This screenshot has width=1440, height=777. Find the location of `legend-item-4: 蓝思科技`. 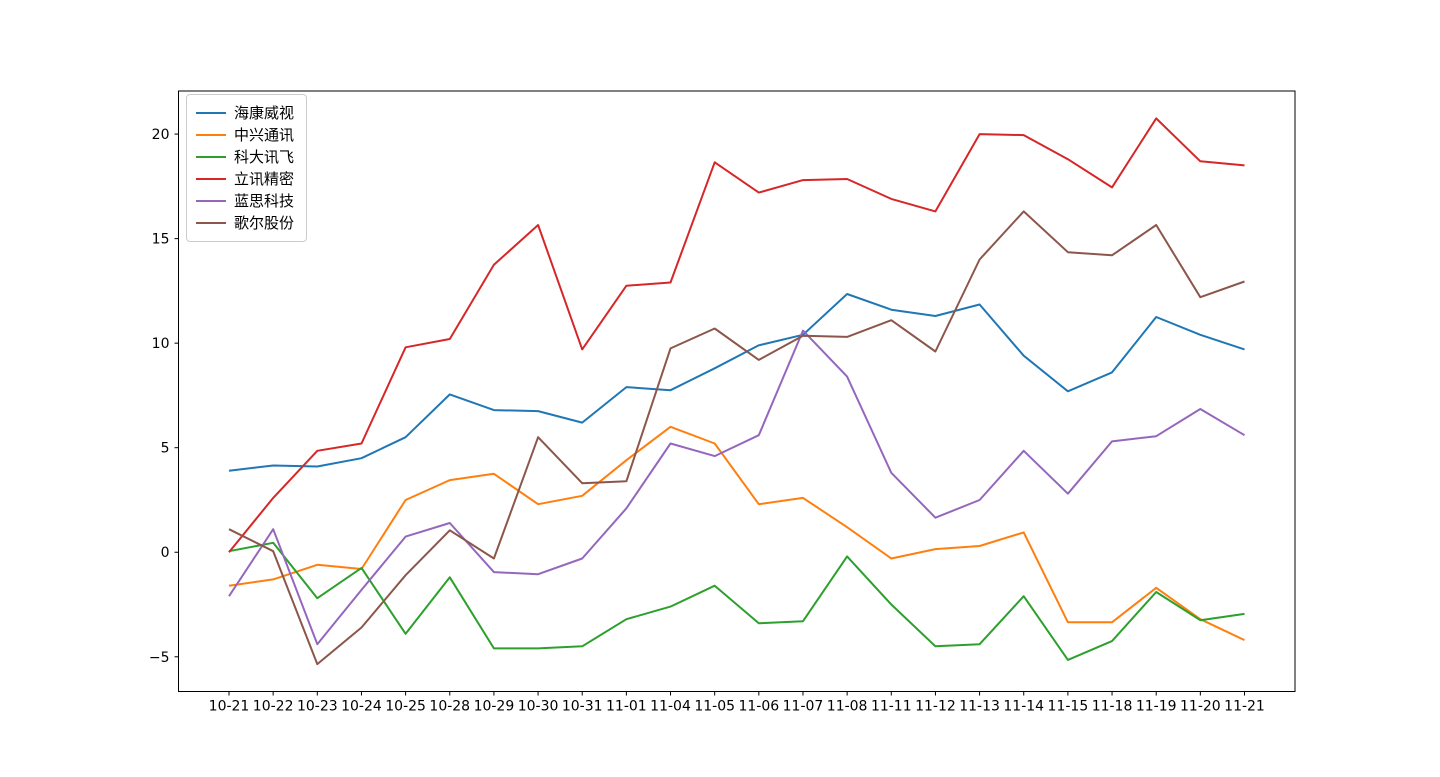

legend-item-4: 蓝思科技 is located at coordinates (245, 201).